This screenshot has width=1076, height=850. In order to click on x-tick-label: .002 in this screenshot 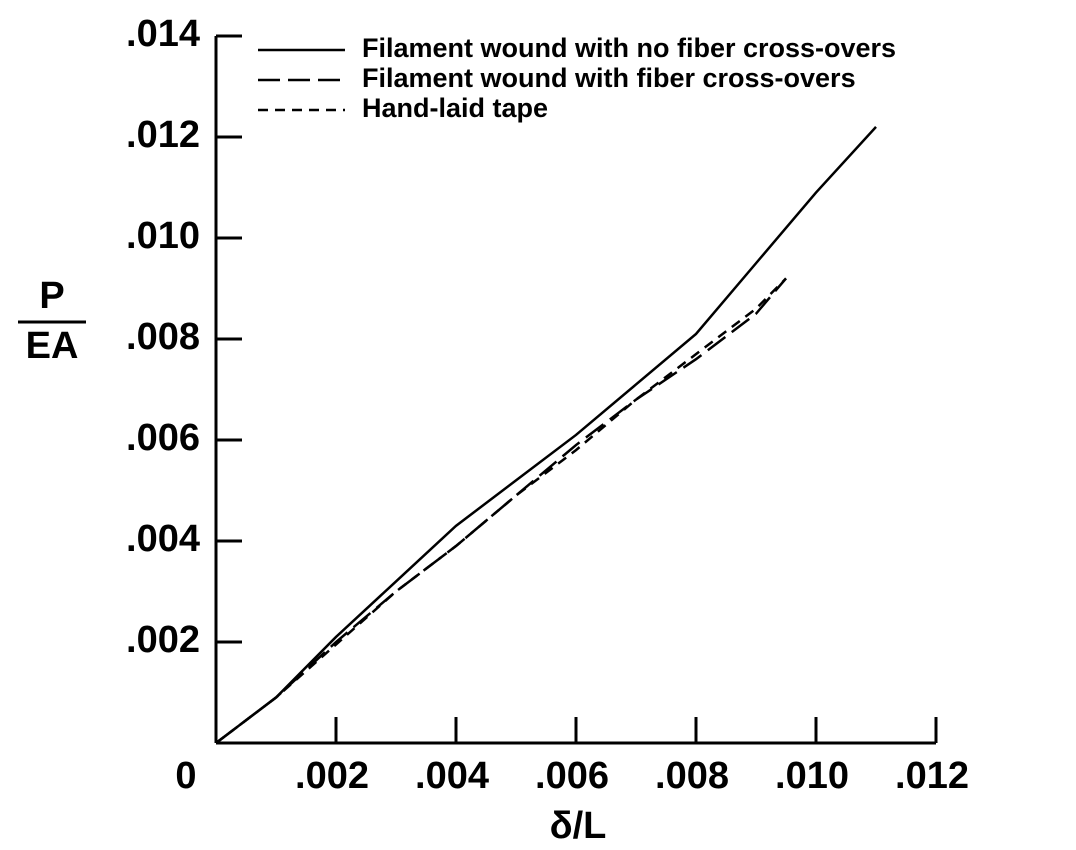, I will do `click(332, 776)`.